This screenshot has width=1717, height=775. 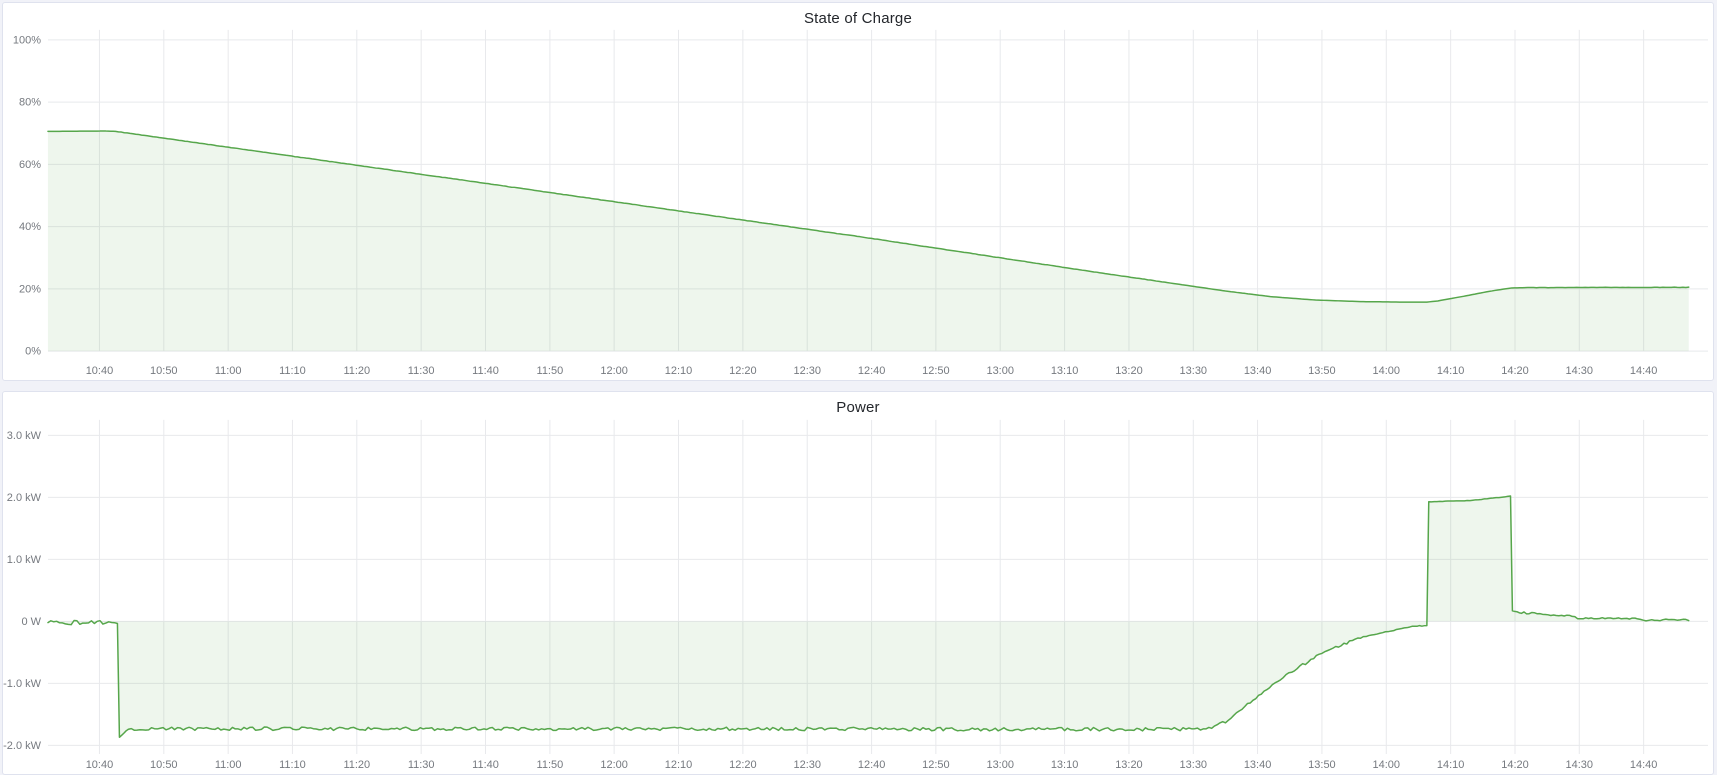 What do you see at coordinates (30, 103) in the screenshot?
I see `y-axis-tick-label: 80%` at bounding box center [30, 103].